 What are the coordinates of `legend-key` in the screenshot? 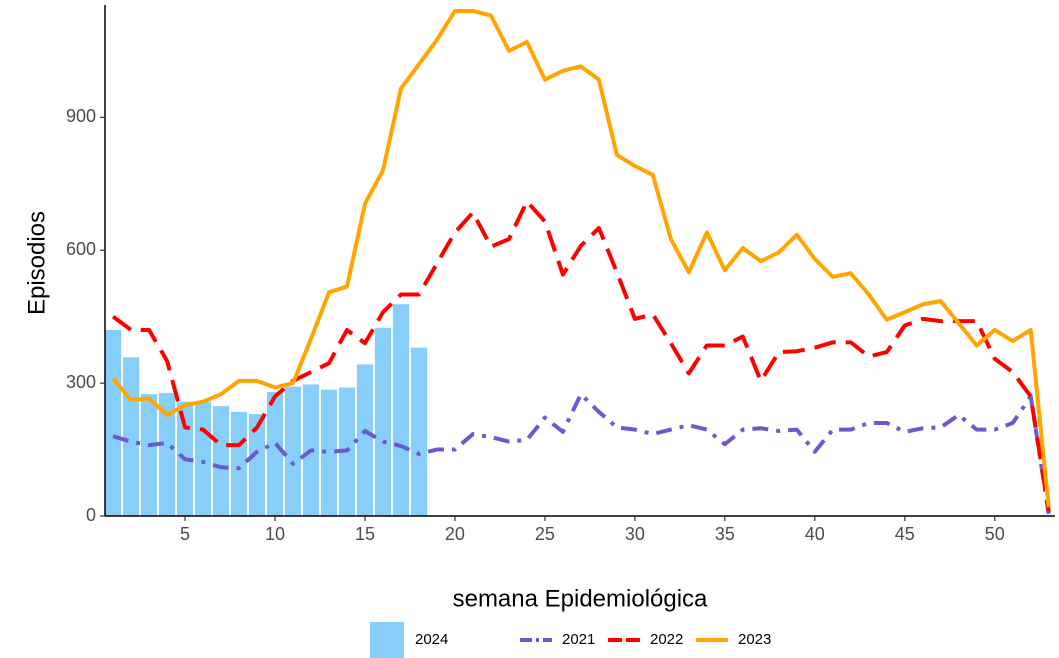 It's located at (387, 640).